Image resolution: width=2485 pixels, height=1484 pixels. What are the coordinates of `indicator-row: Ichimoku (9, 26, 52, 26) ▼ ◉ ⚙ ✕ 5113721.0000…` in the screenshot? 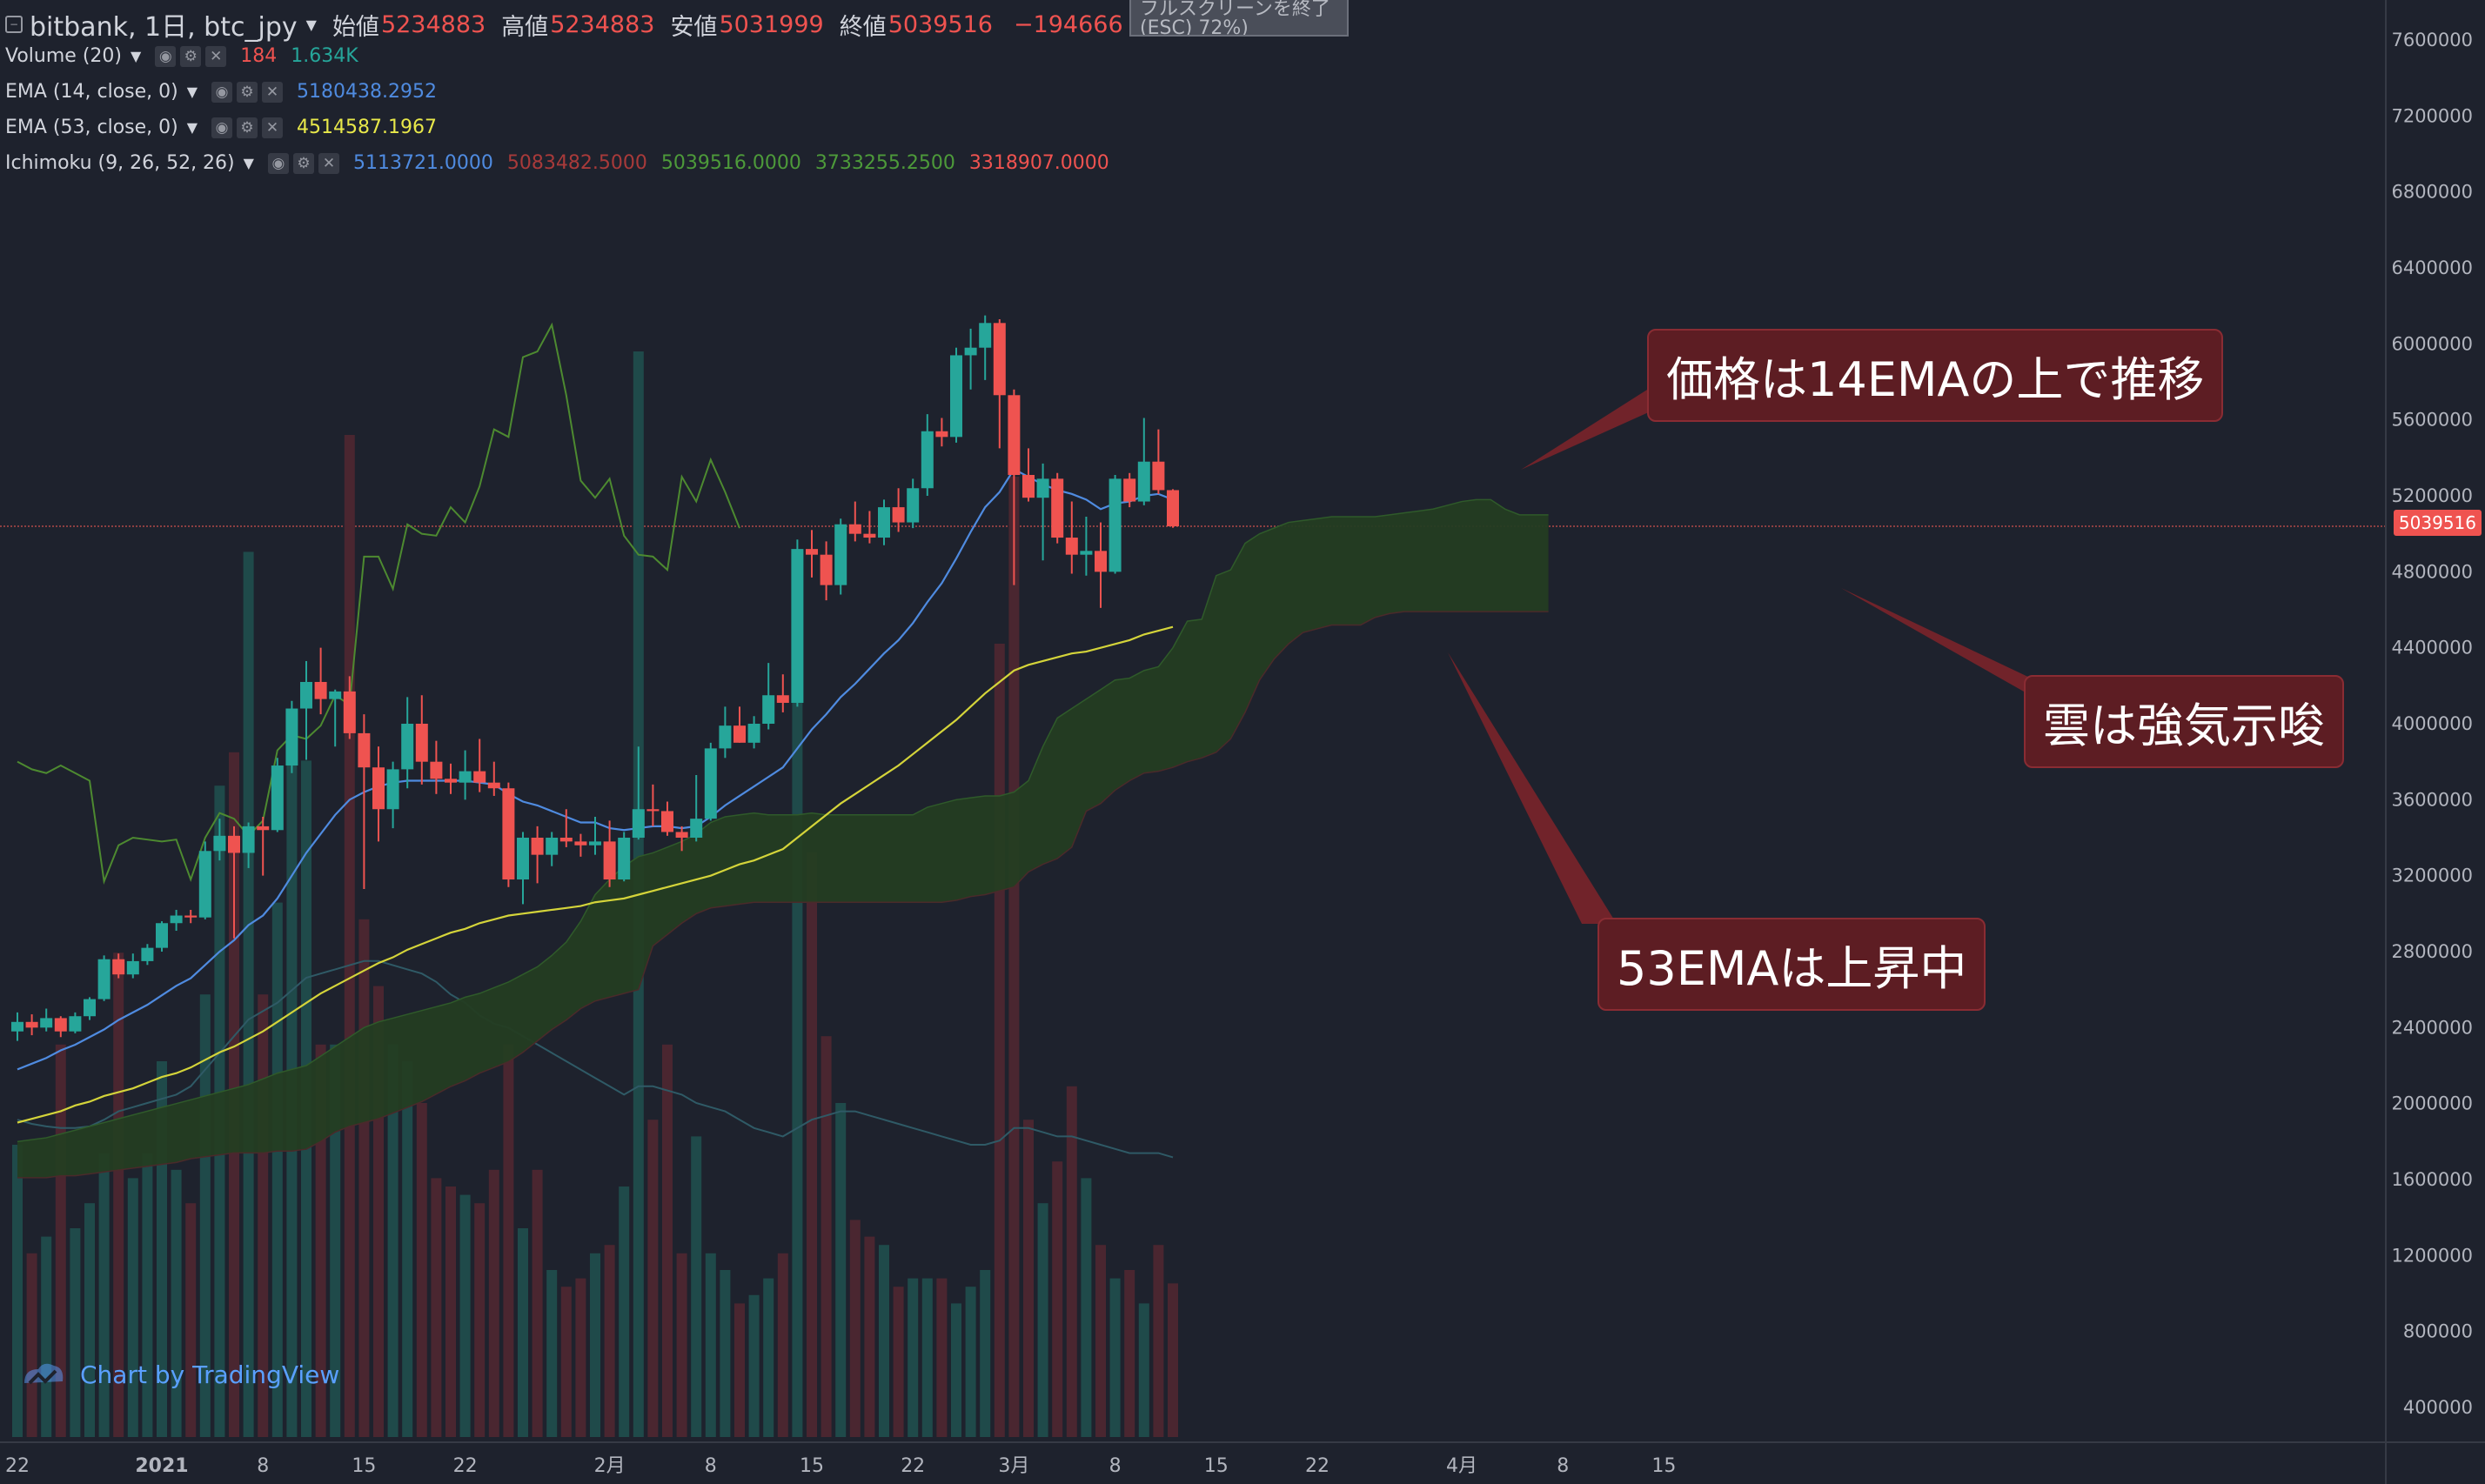 It's located at (557, 163).